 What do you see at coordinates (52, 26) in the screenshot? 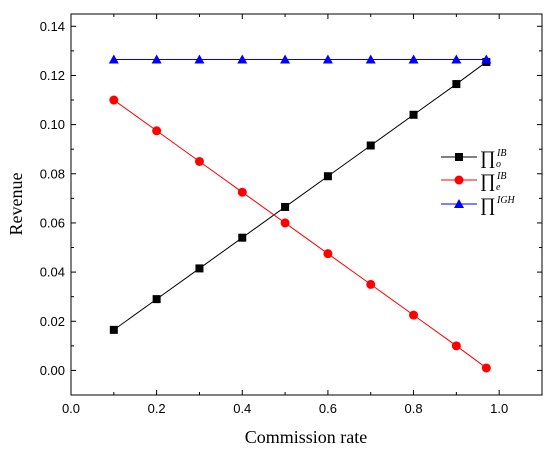
I see `y-tick-label: 0.14` at bounding box center [52, 26].